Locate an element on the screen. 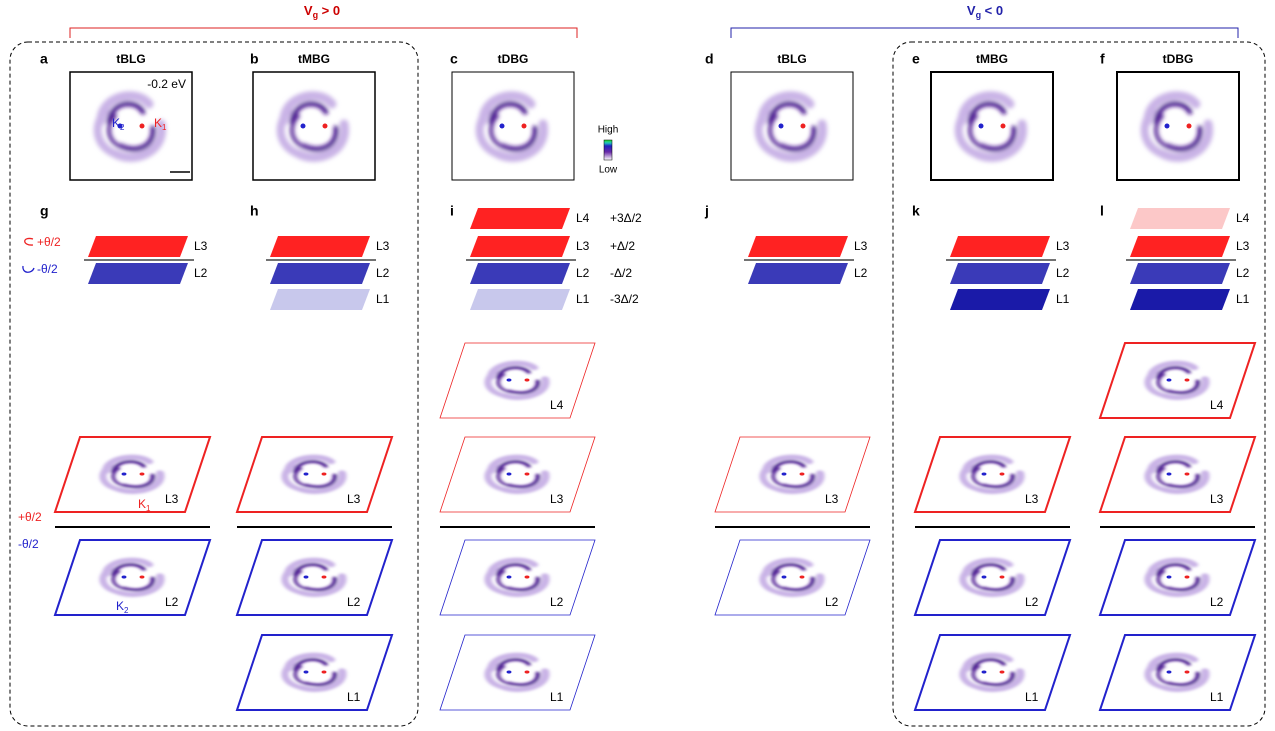 This screenshot has width=1275, height=731. panel-letter: k is located at coordinates (916, 211).